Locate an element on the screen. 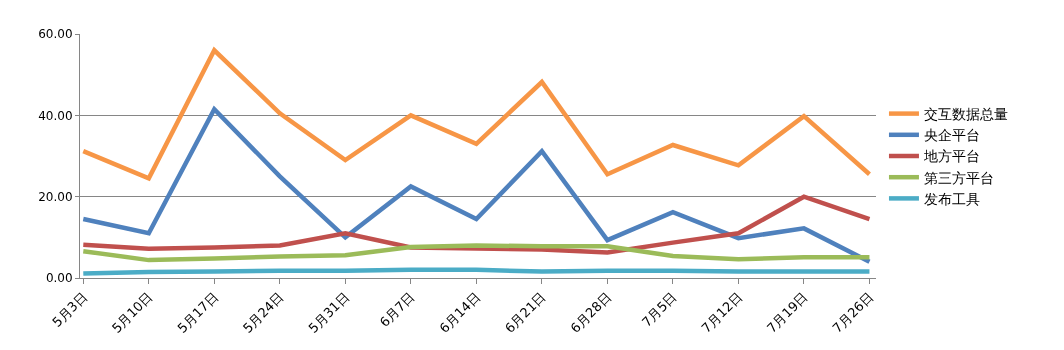 The image size is (1064, 350). x-tick-label: 7月26日 is located at coordinates (853, 312).